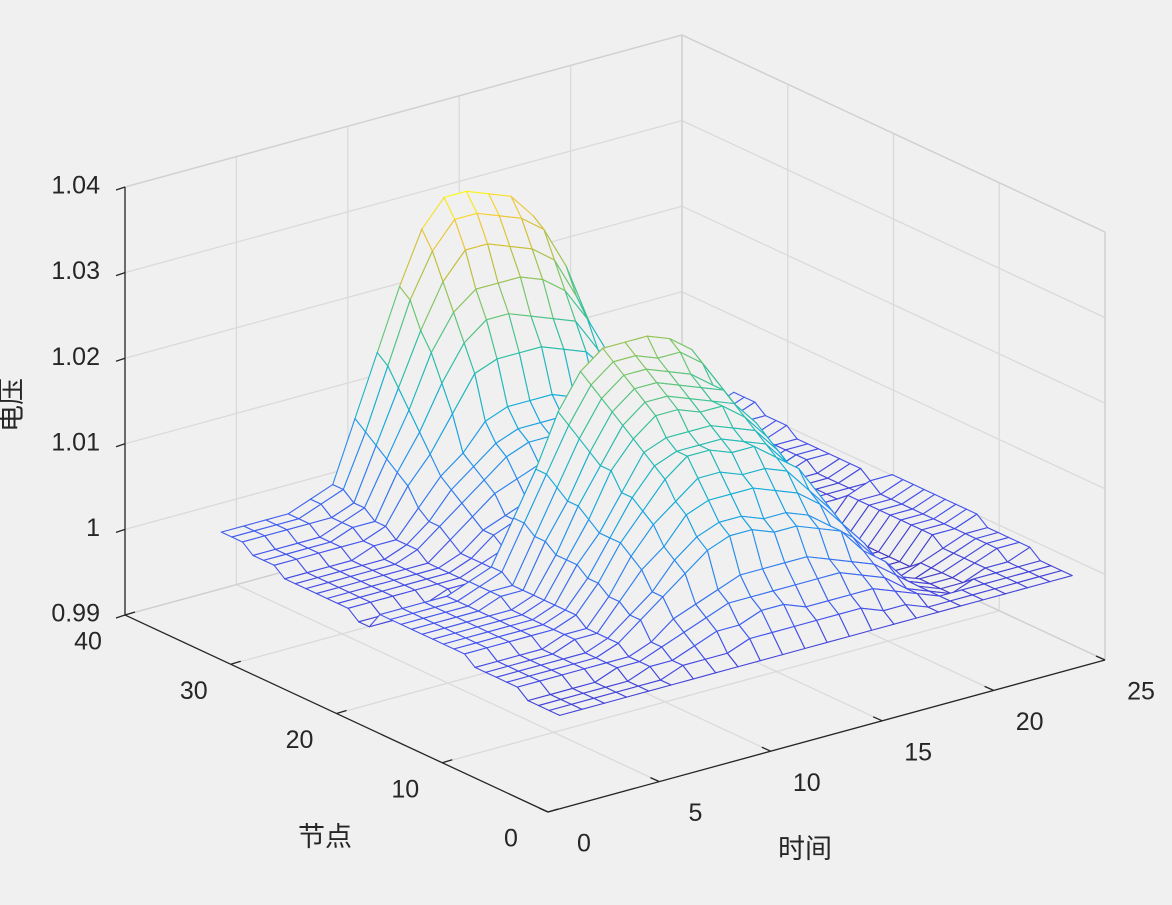  Describe the element at coordinates (807, 783) in the screenshot. I see `x-tick-label: 10` at that location.